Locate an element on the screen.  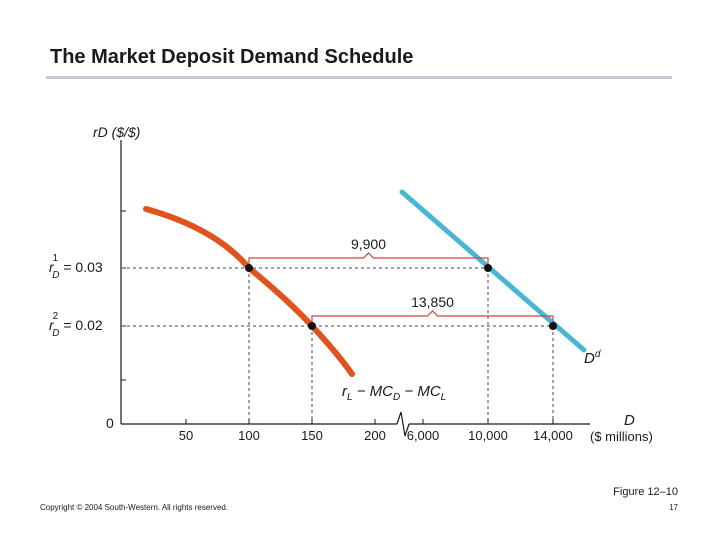
x-axis-units: ($ millions) is located at coordinates (621, 436).